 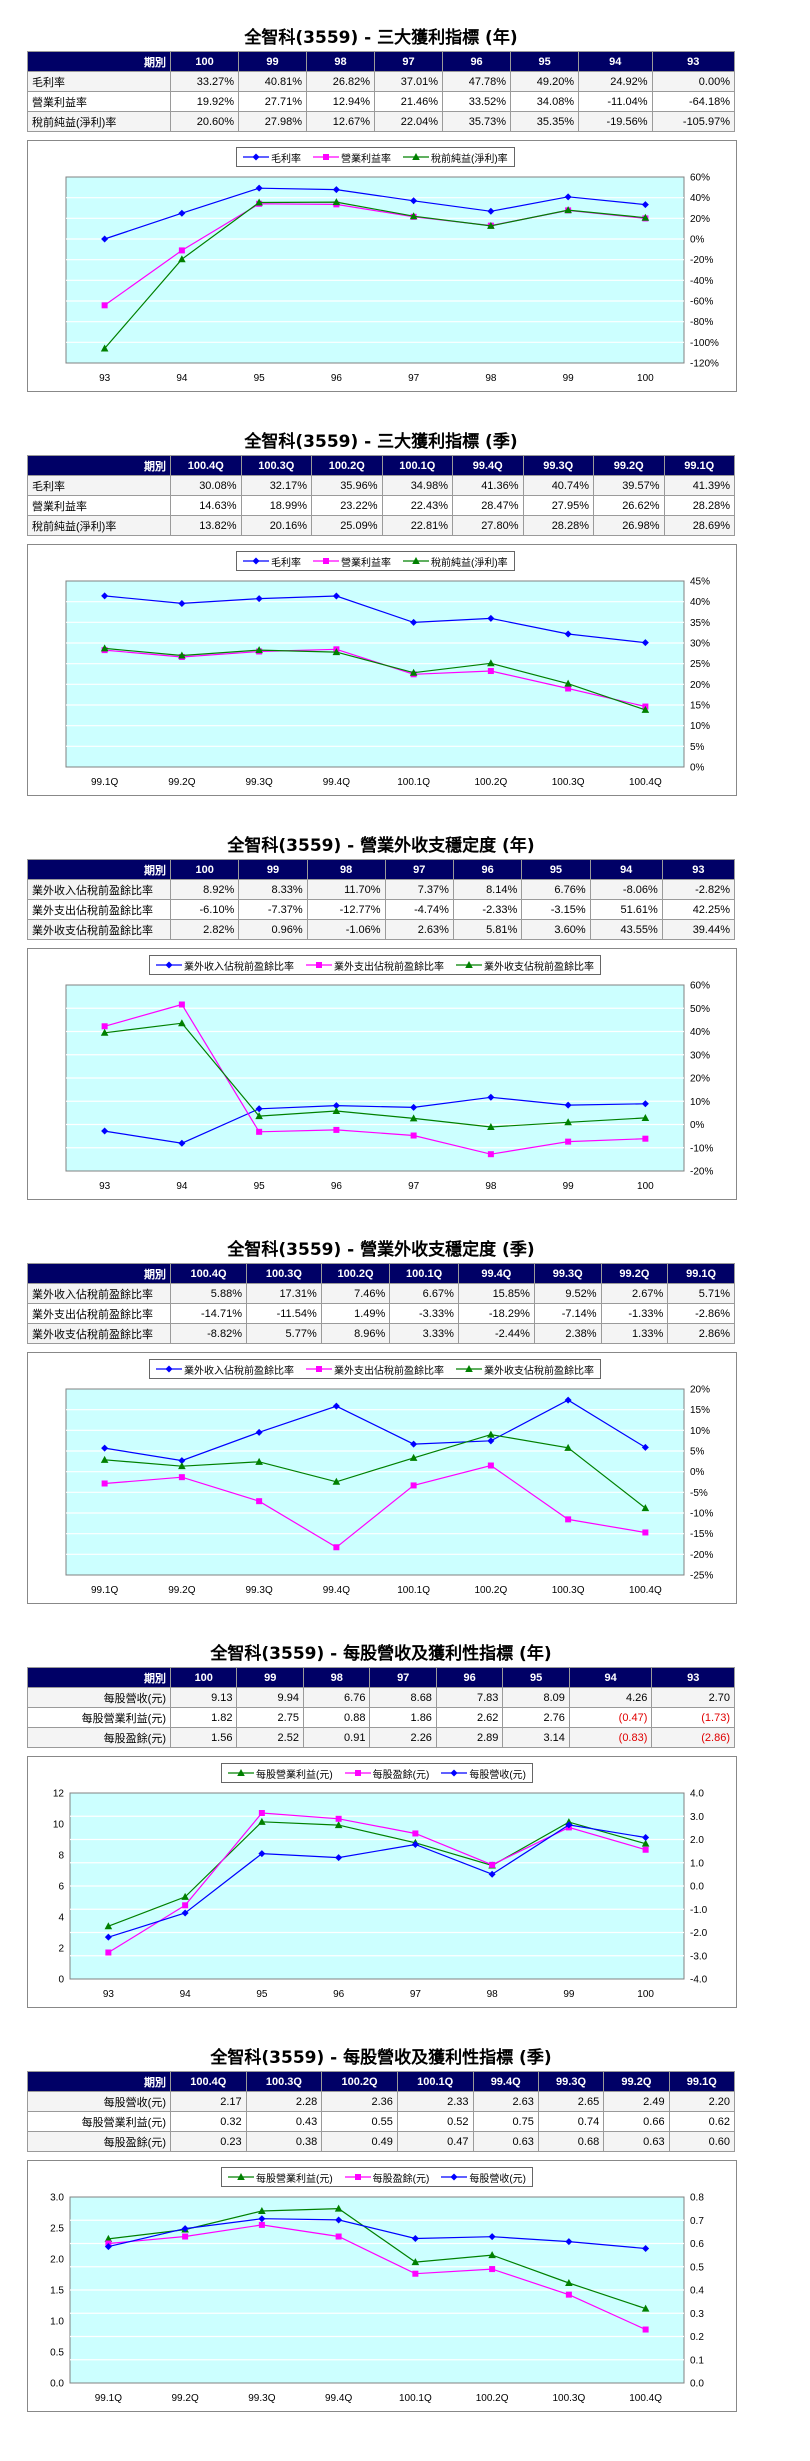 I want to click on x-tick-label: 97, so click(x=416, y=1994).